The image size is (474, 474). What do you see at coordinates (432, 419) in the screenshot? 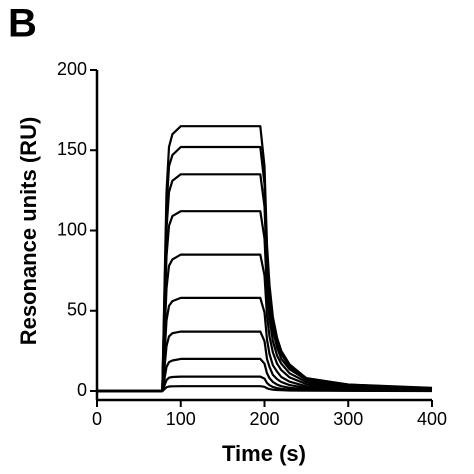
I see `x-tick-label: 400` at bounding box center [432, 419].